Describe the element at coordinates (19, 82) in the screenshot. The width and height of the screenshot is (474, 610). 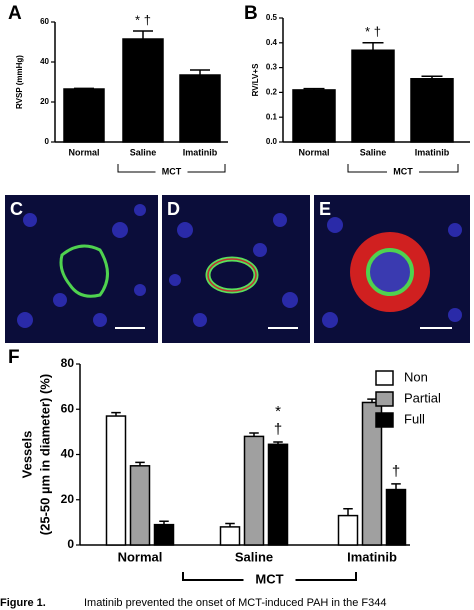
I see `y-axis-label: RVSP (mmHg)` at that location.